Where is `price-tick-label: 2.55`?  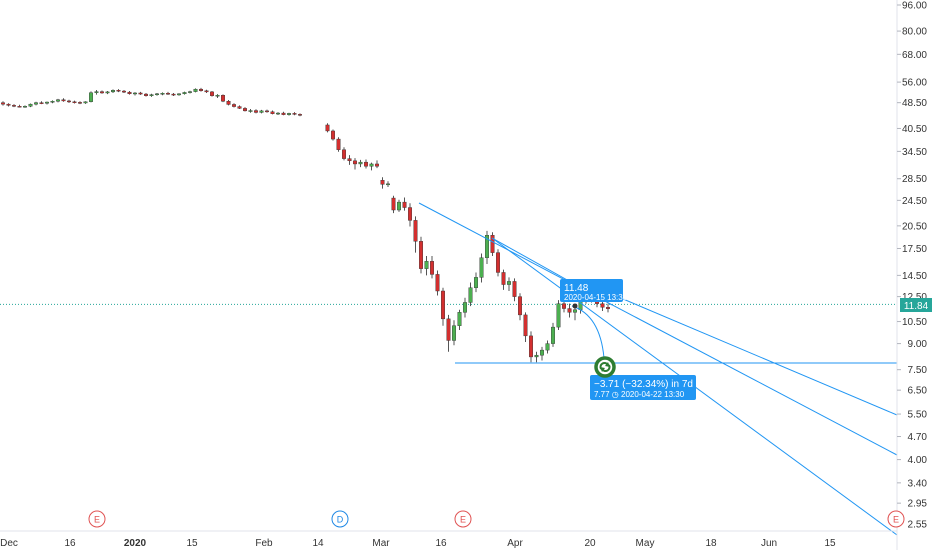 price-tick-label: 2.55 is located at coordinates (918, 525).